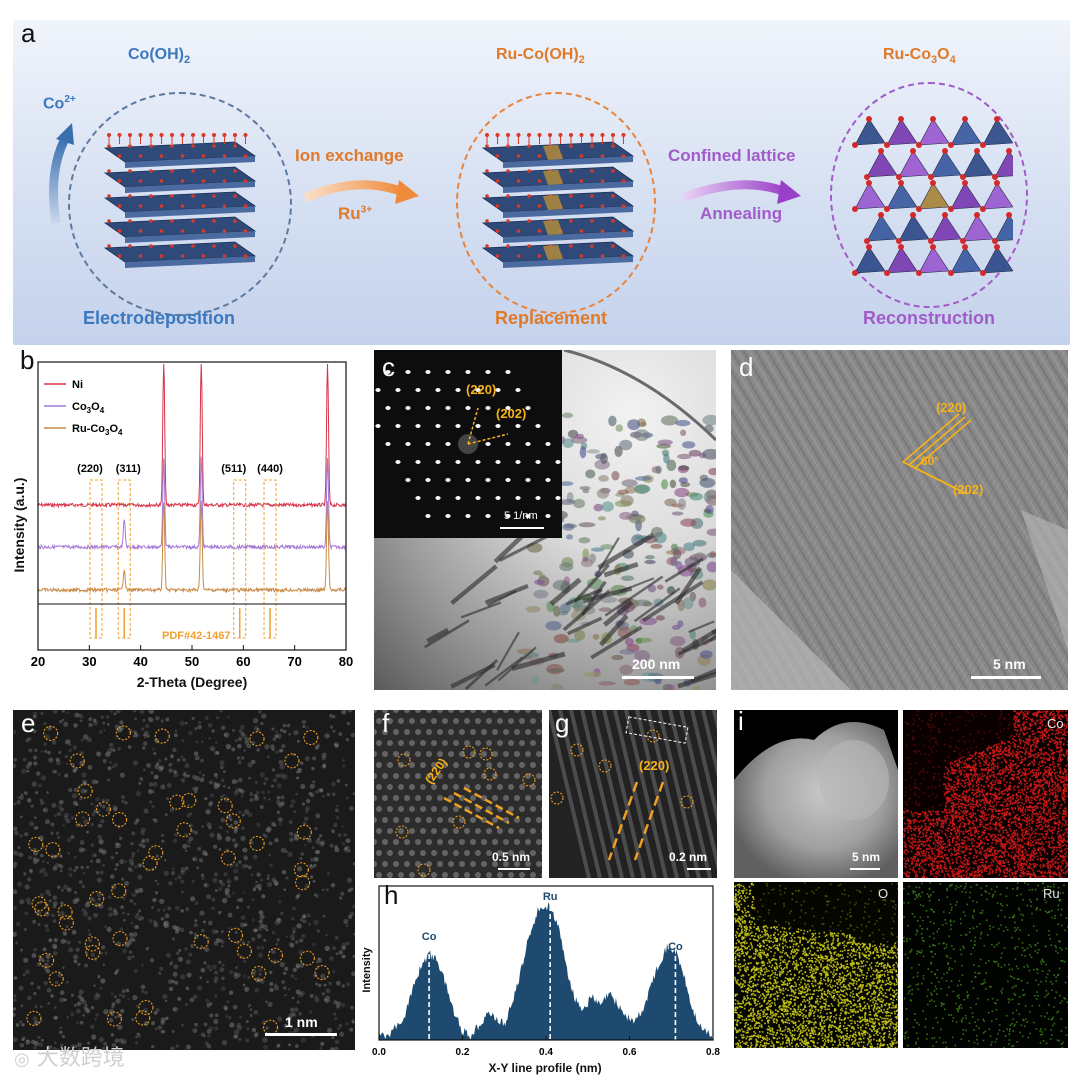  What do you see at coordinates (61, 173) in the screenshot?
I see `rising-arrow-icon` at bounding box center [61, 173].